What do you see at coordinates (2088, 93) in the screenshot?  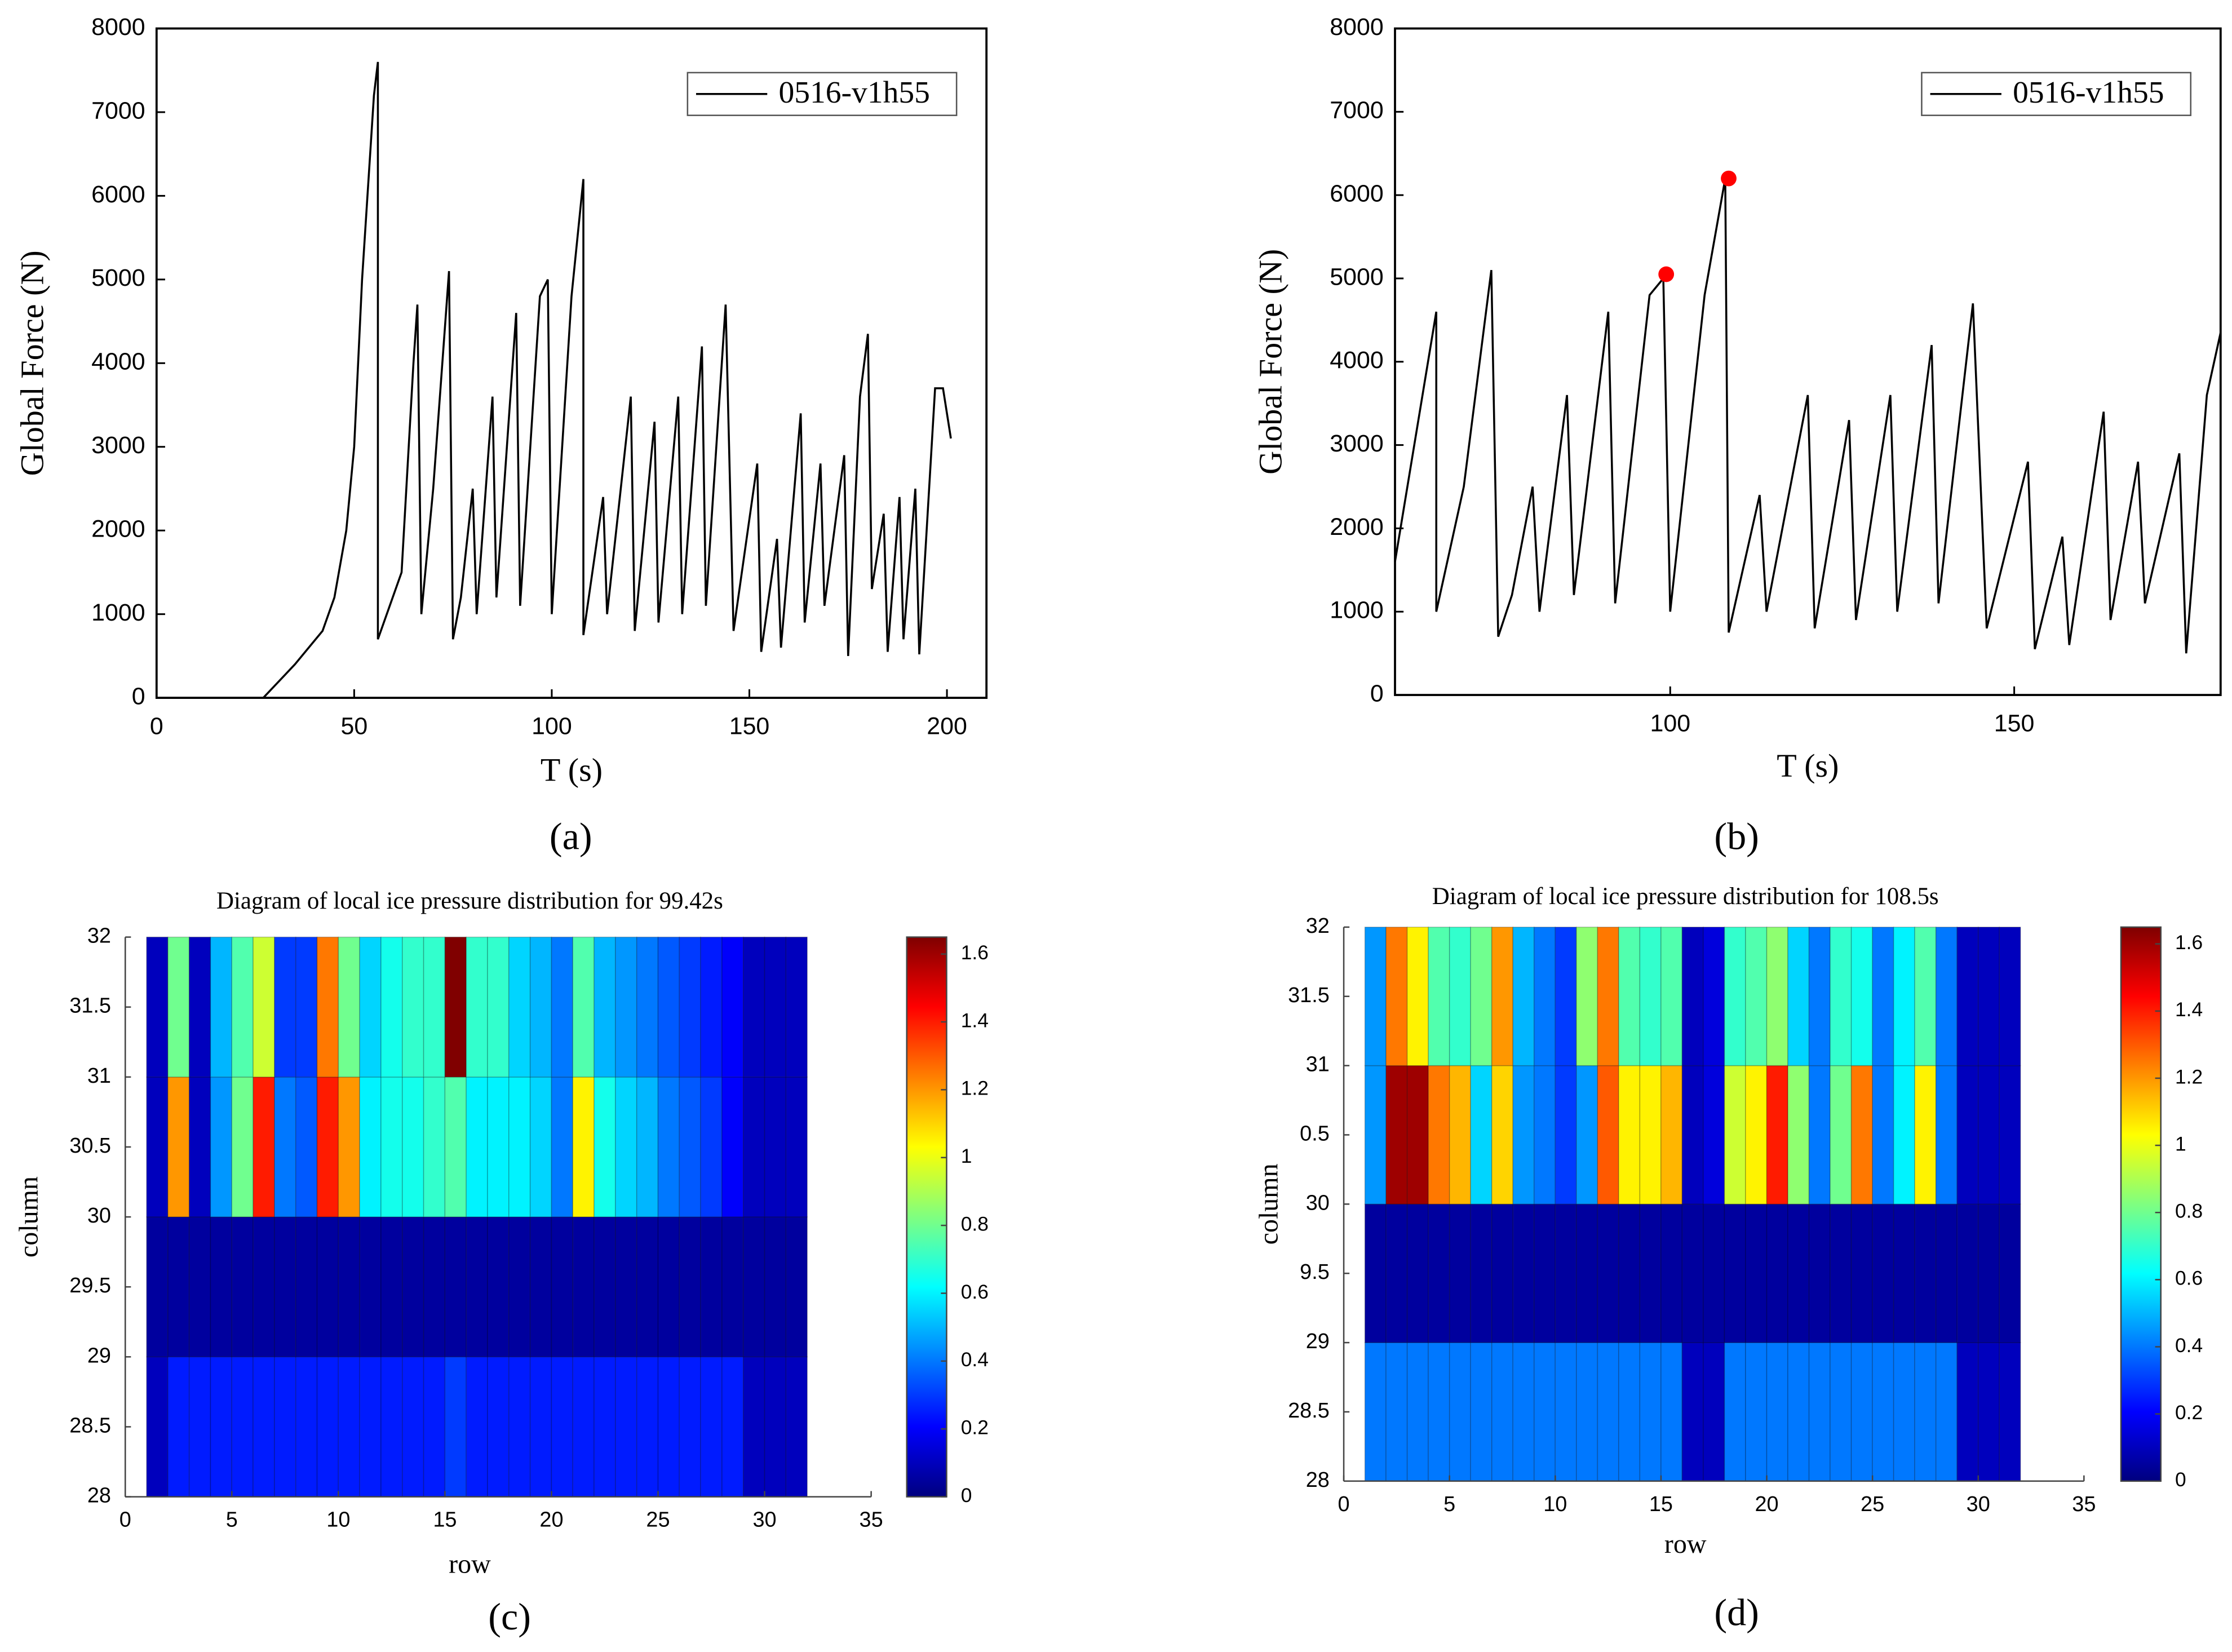 I see `legend-label: 0516-v1h55` at bounding box center [2088, 93].